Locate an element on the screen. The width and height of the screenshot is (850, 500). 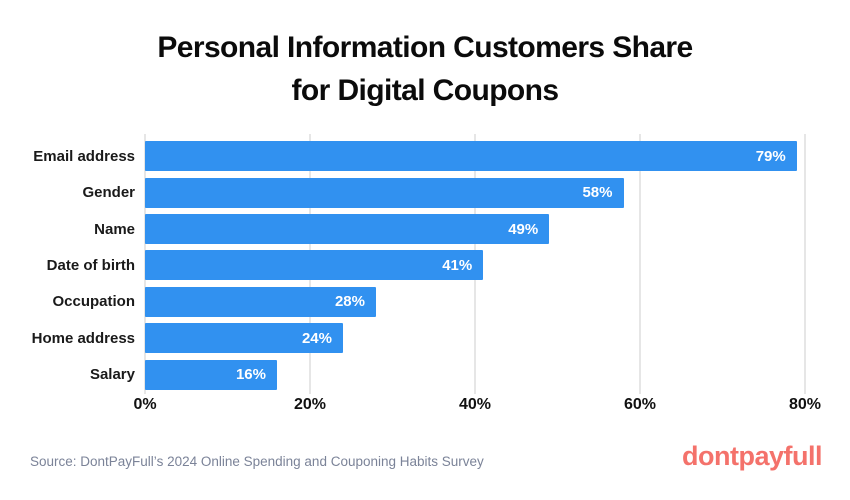
category-label: Email address is located at coordinates (84, 156).